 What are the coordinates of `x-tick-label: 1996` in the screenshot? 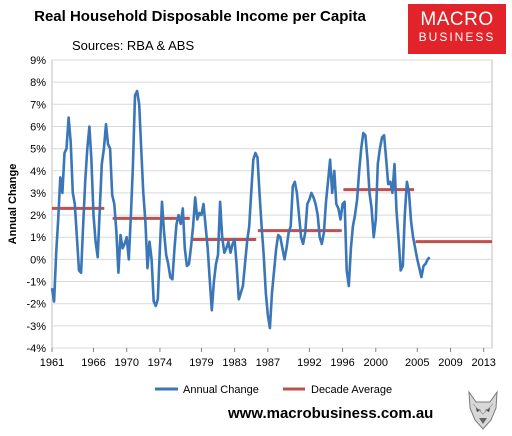 It's located at (342, 363).